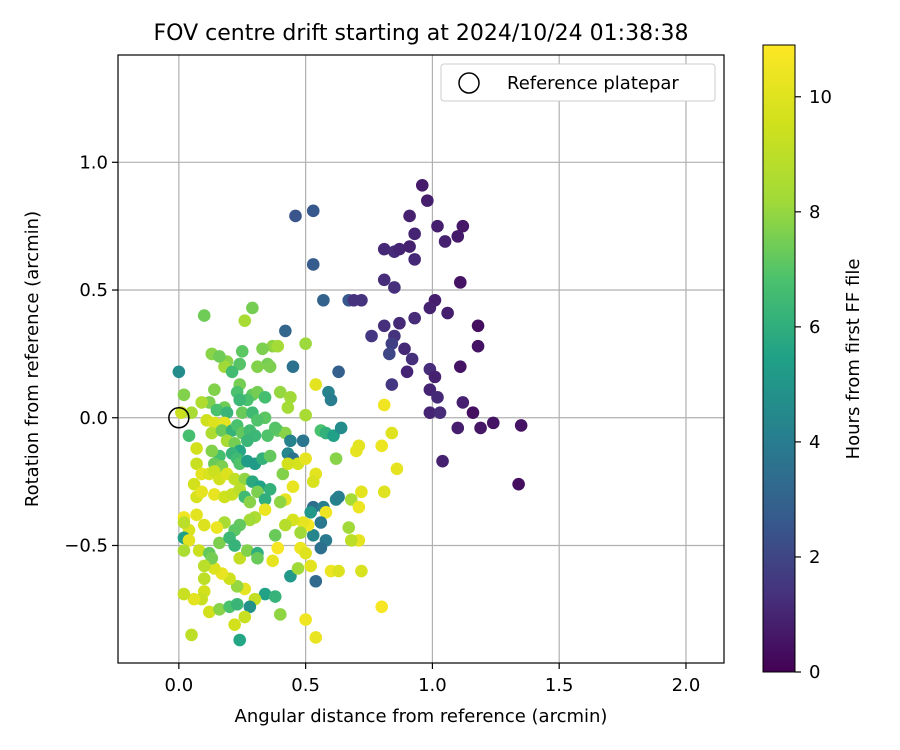 The width and height of the screenshot is (900, 750). I want to click on y-tick-label: 0.0, so click(93, 418).